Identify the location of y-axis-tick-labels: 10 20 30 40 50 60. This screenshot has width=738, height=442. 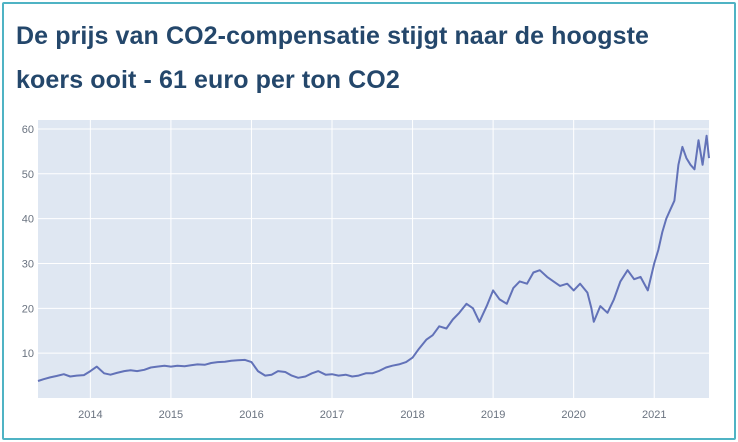
(28, 242).